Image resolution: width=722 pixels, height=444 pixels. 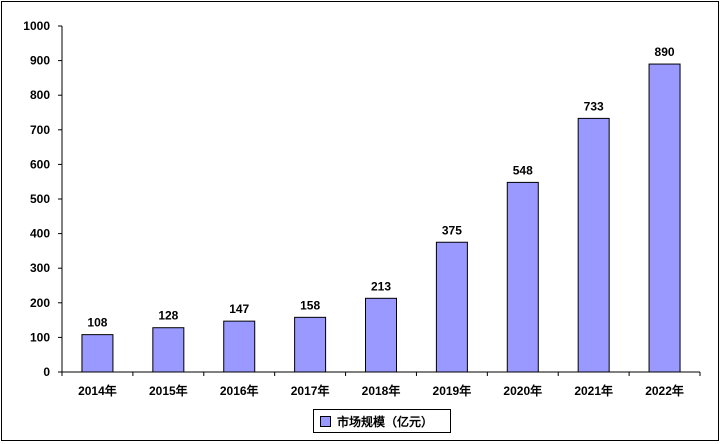 What do you see at coordinates (665, 52) in the screenshot?
I see `data-label: 890` at bounding box center [665, 52].